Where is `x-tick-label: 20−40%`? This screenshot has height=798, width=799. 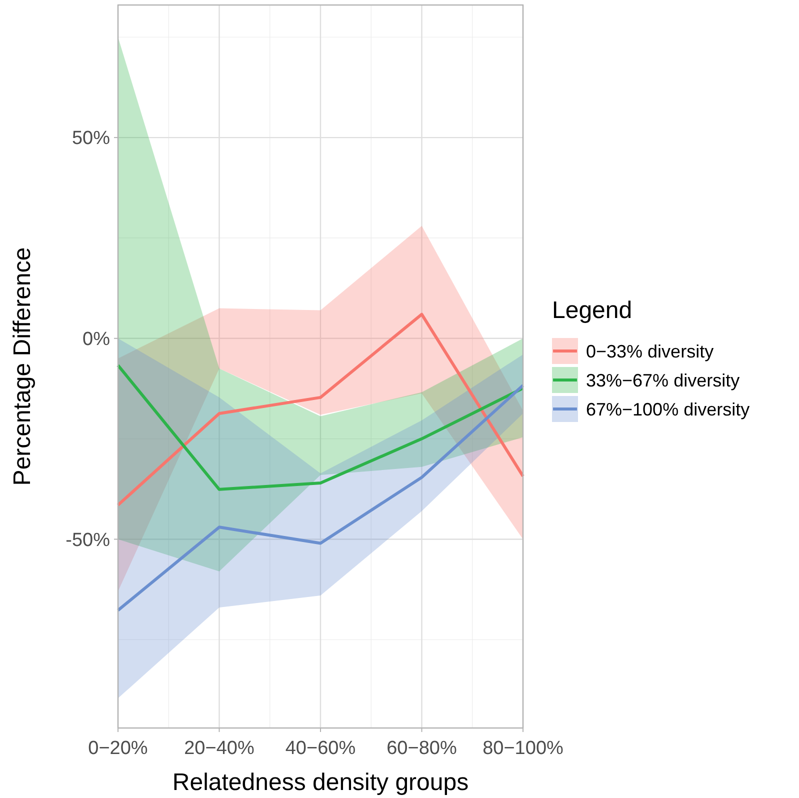 x-tick-label: 20−40% is located at coordinates (219, 748).